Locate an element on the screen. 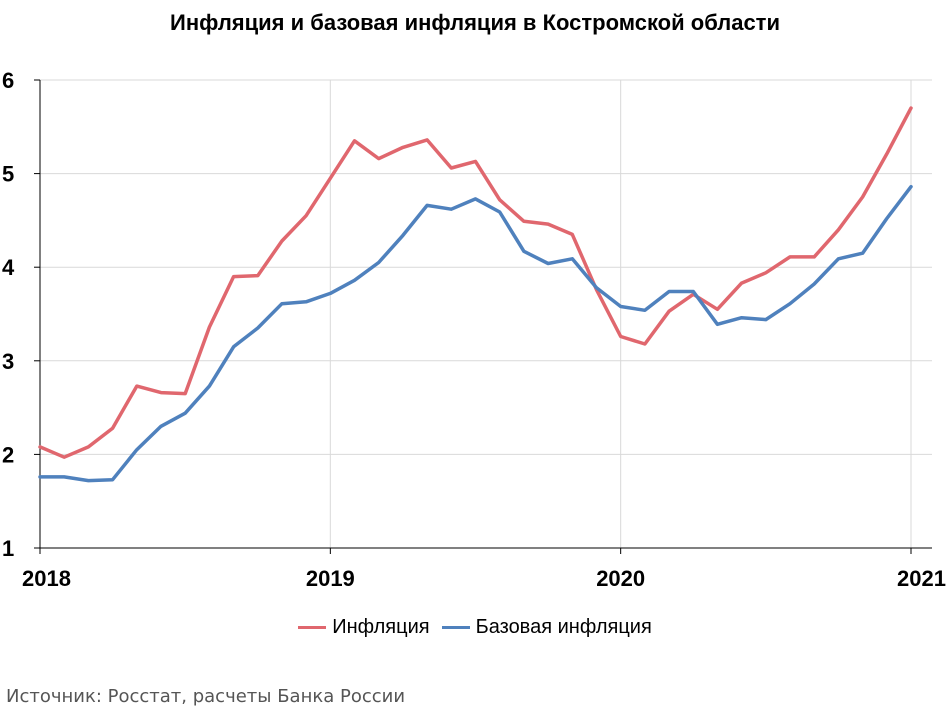  legend-label-inflation: Инфляция is located at coordinates (381, 627).